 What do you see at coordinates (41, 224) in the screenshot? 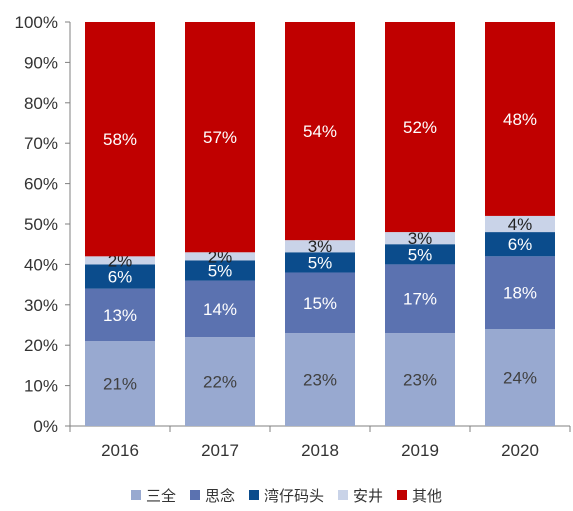
I see `y-tick-label: 50%` at bounding box center [41, 224].